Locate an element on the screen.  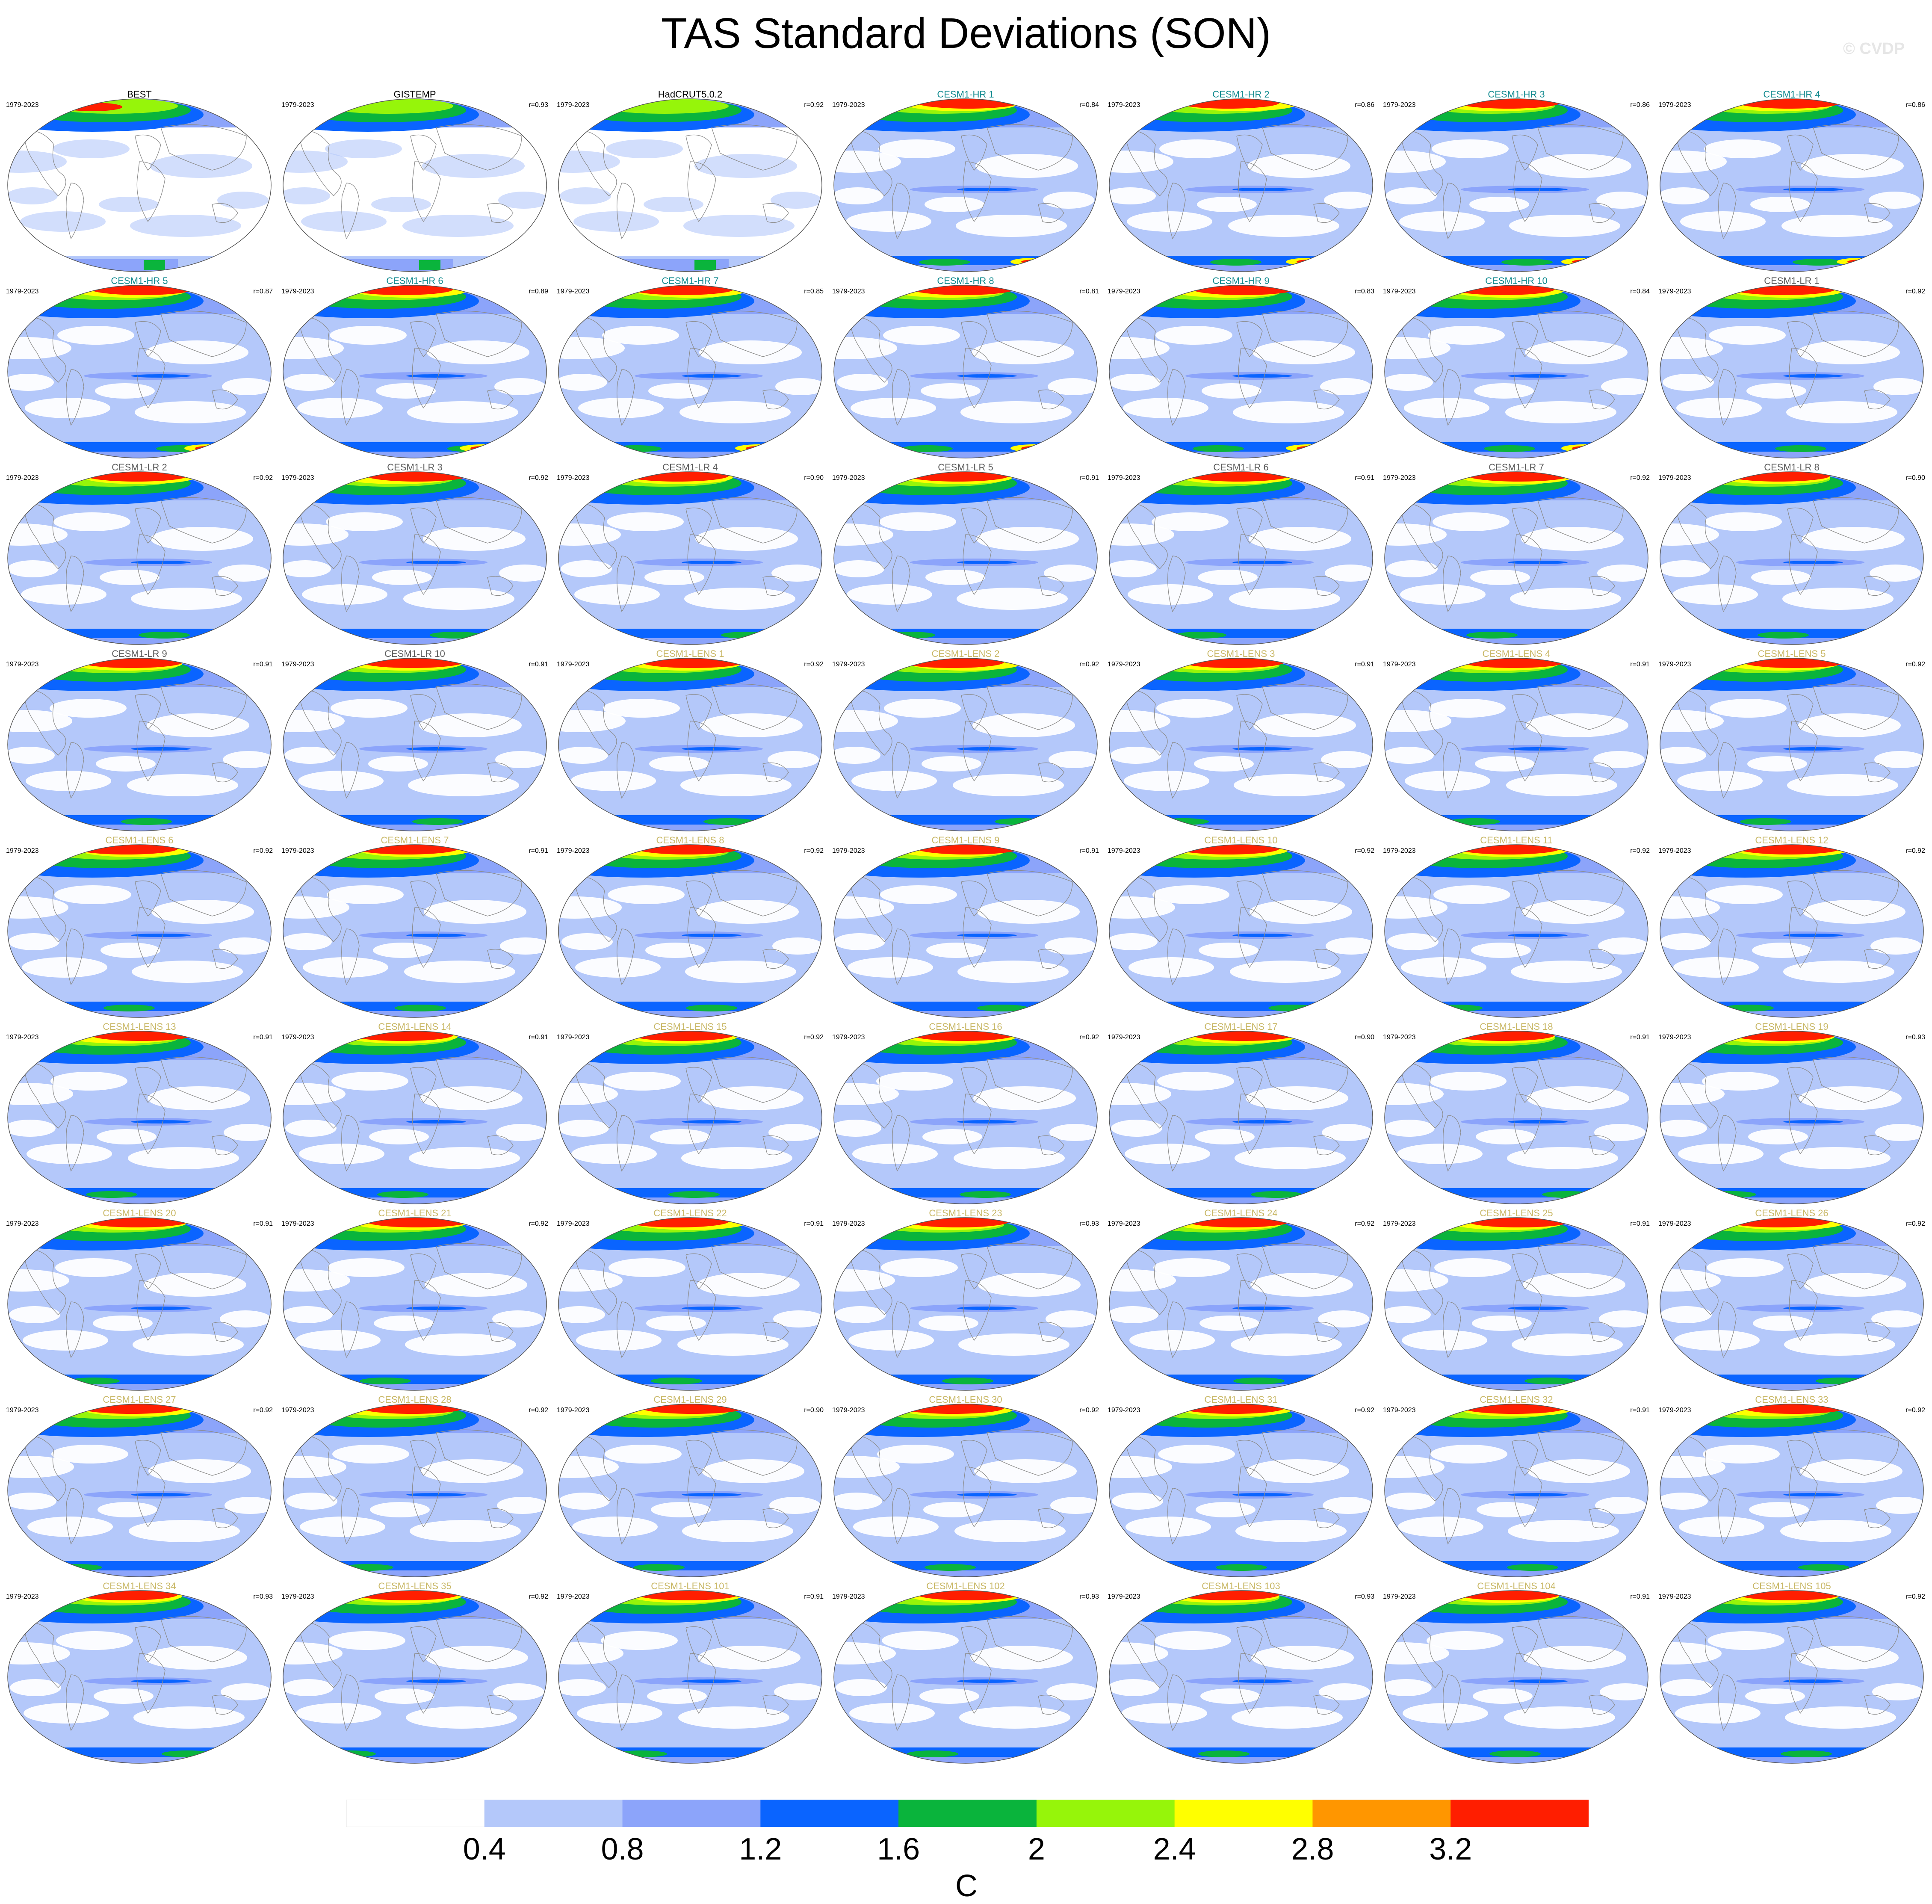
map-panel: CESM1-LENS 18 1979-2023 r=0.91 is located at coordinates (1516, 1113).